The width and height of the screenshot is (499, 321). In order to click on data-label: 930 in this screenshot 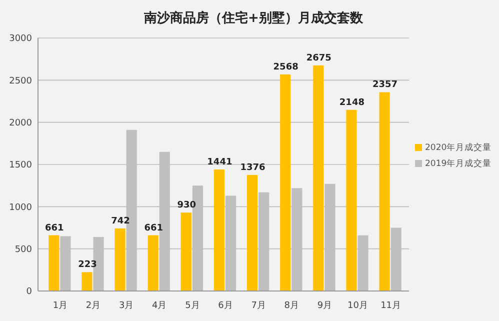, I will do `click(186, 205)`.